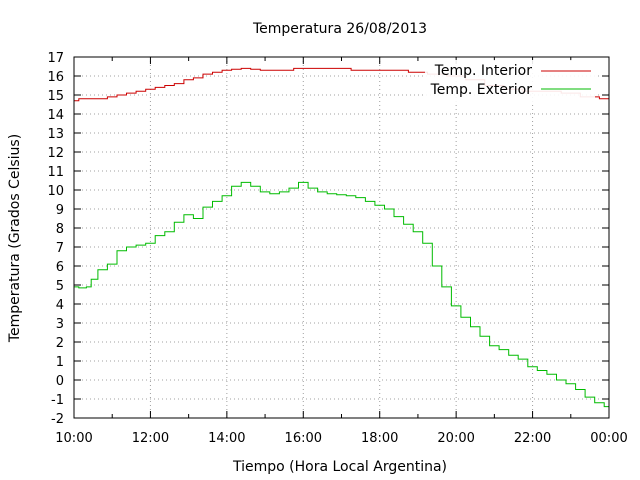 The image size is (640, 480). What do you see at coordinates (60, 381) in the screenshot?
I see `y-tick-label: 0` at bounding box center [60, 381].